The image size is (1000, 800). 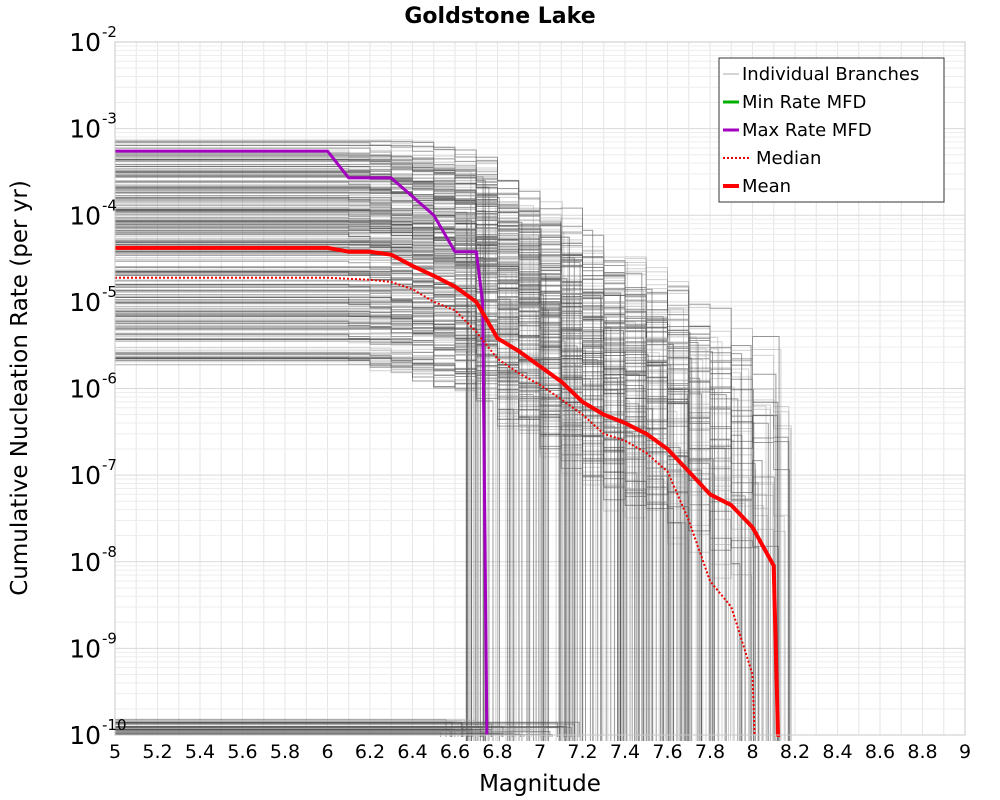 I want to click on x-tick-label: 6.6, so click(x=455, y=752).